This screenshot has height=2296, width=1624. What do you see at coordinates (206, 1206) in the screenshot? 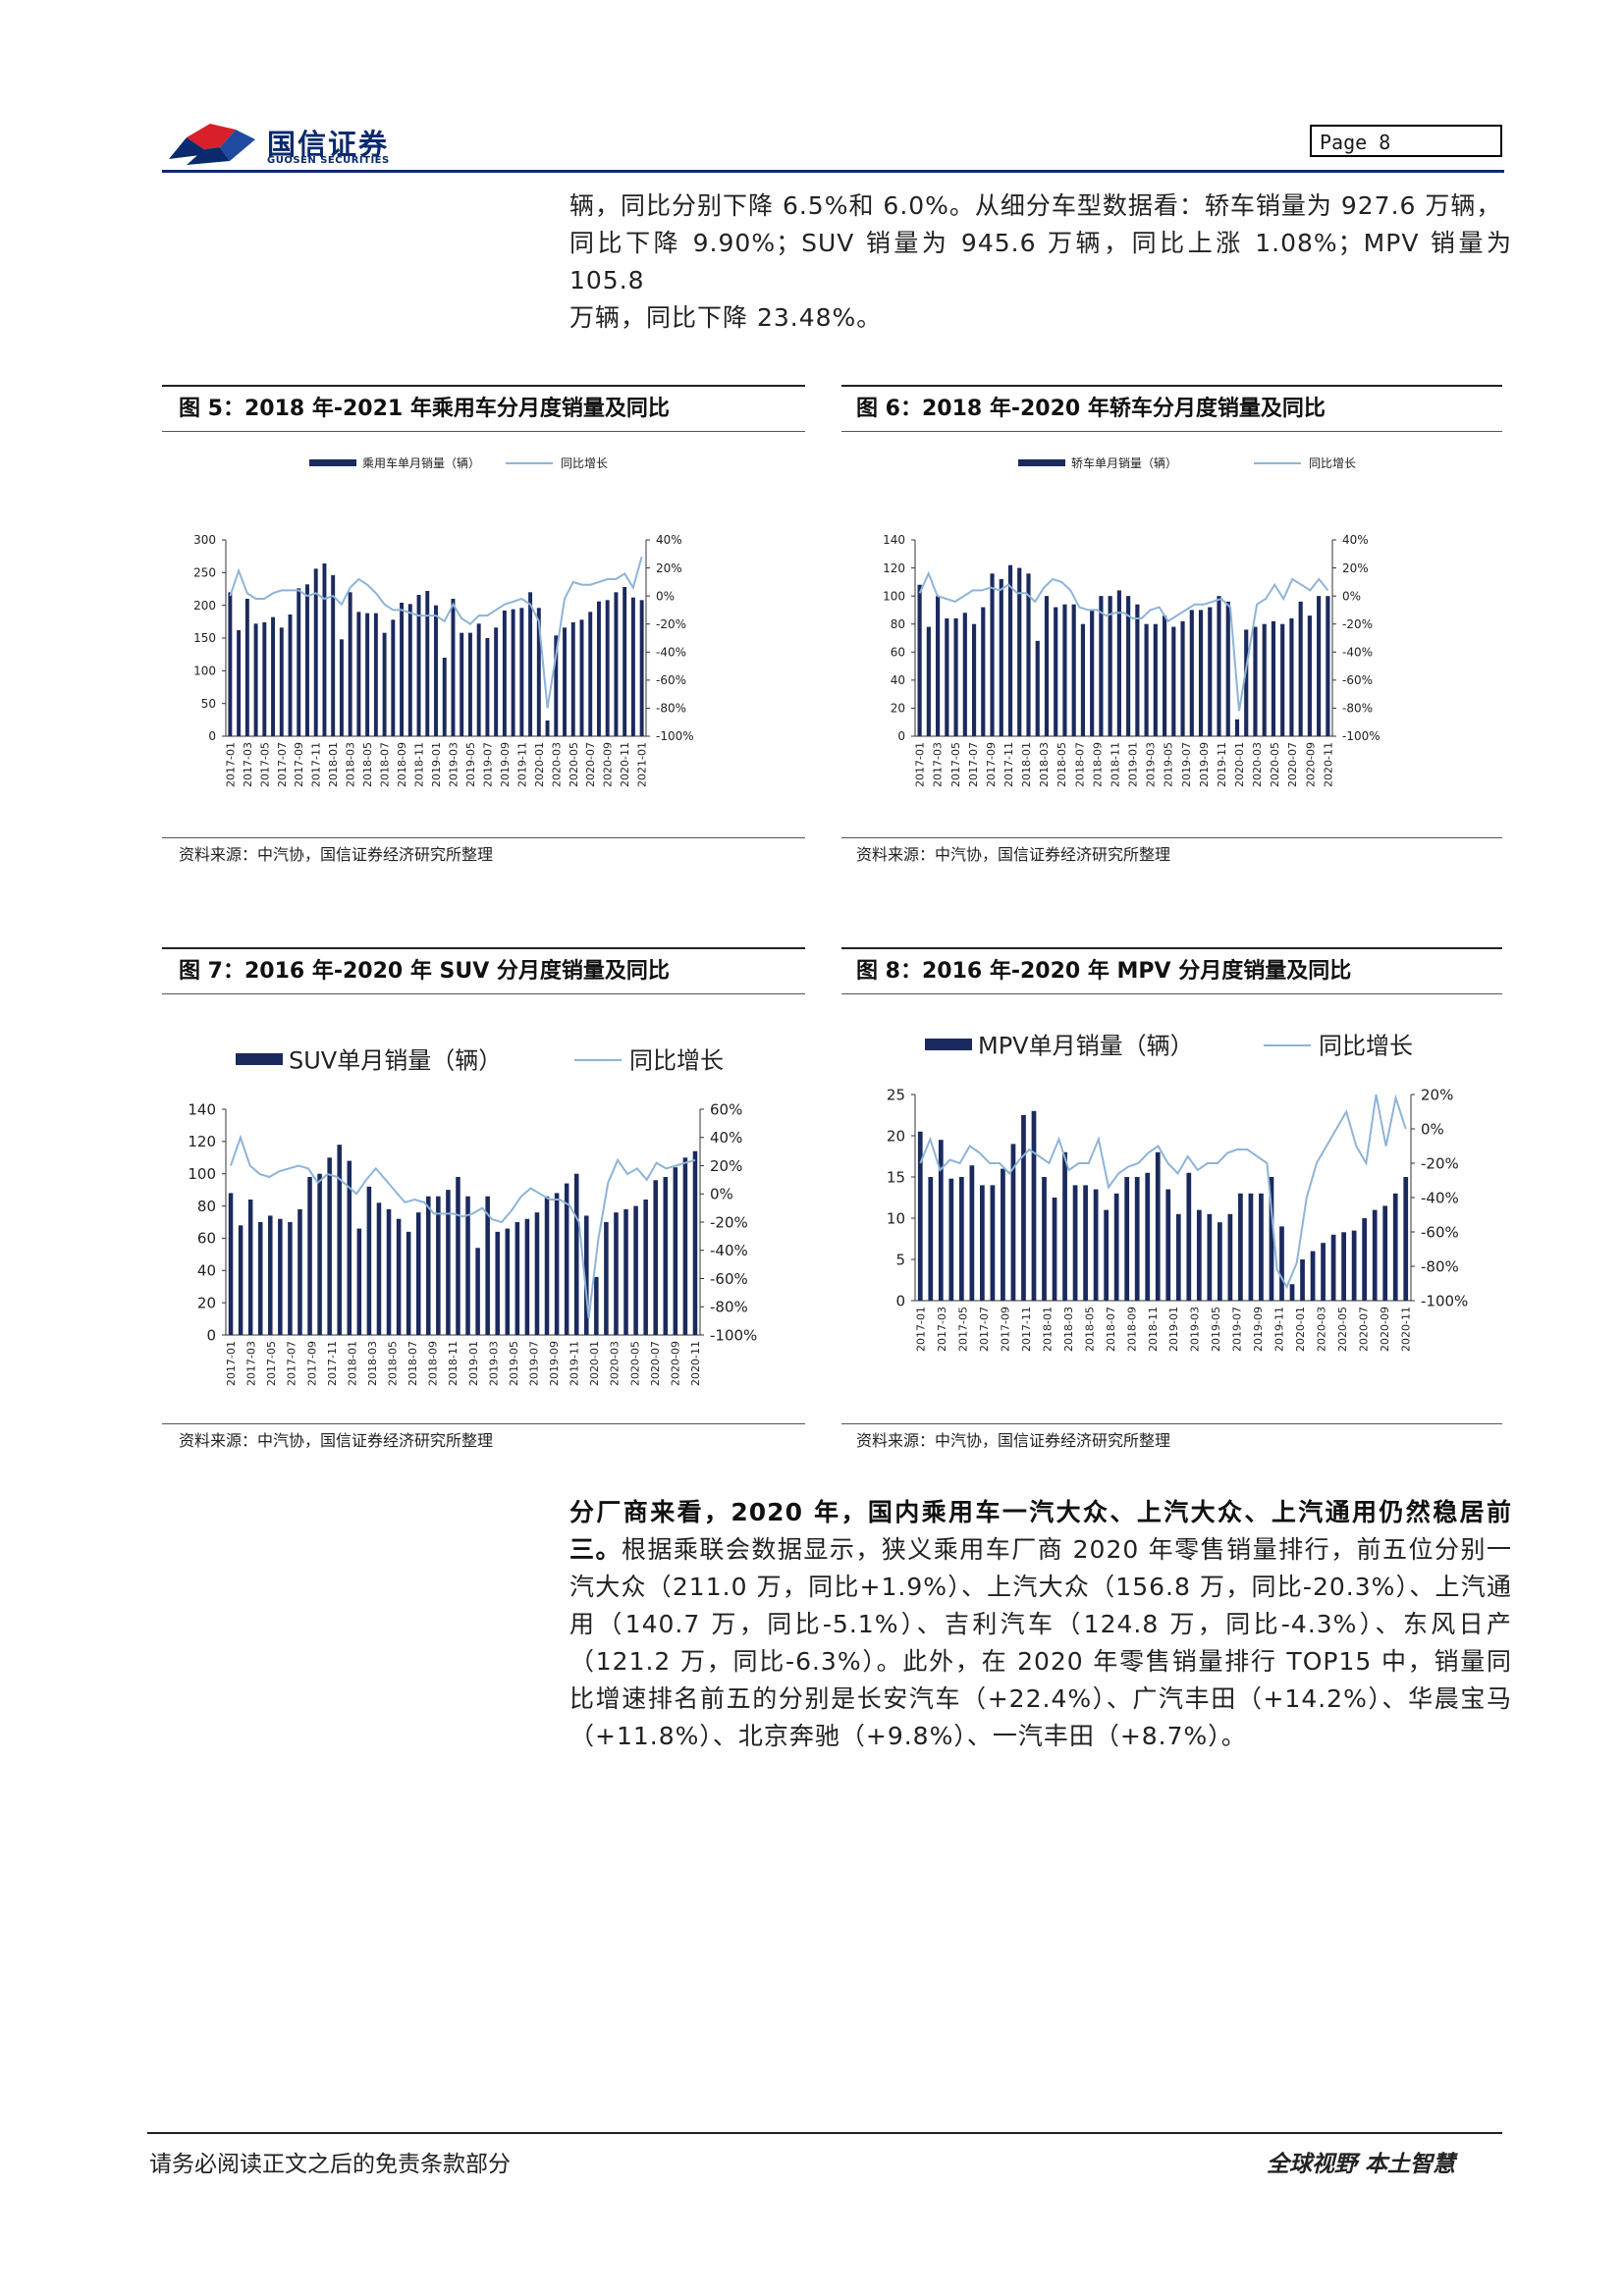
I see `y-left-tick-label: 80` at bounding box center [206, 1206].